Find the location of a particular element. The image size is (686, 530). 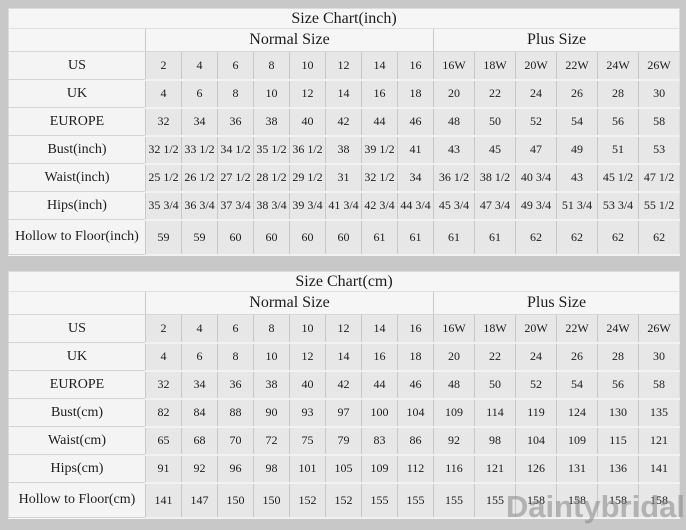

size-cell: 59 is located at coordinates (163, 237).